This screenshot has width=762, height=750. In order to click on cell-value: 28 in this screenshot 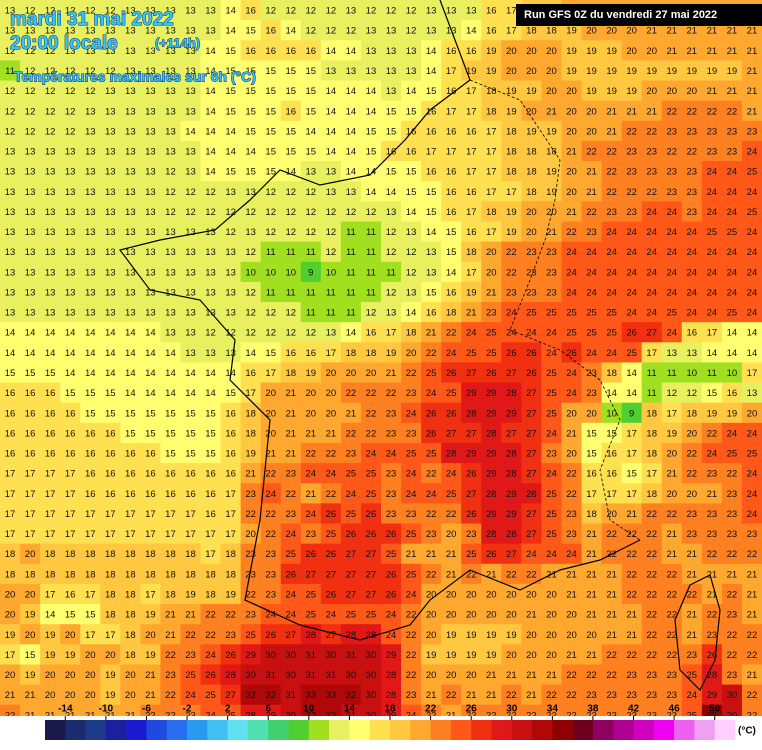, I will do `click(491, 534)`.